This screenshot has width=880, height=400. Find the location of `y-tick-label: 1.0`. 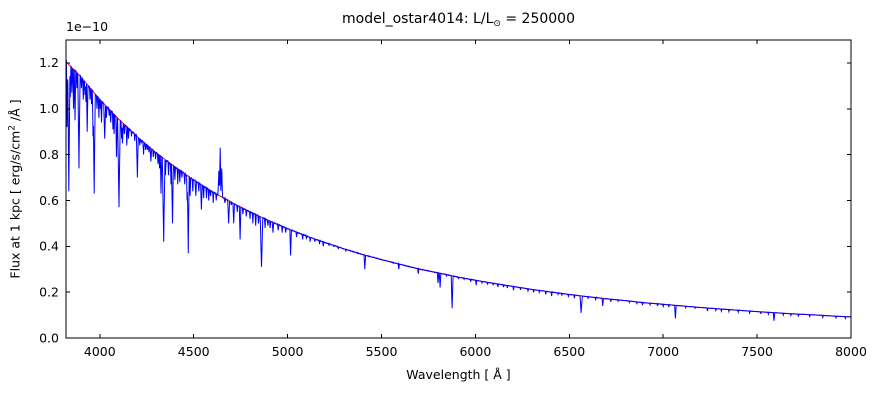

y-tick-label: 1.0 is located at coordinates (49, 108).